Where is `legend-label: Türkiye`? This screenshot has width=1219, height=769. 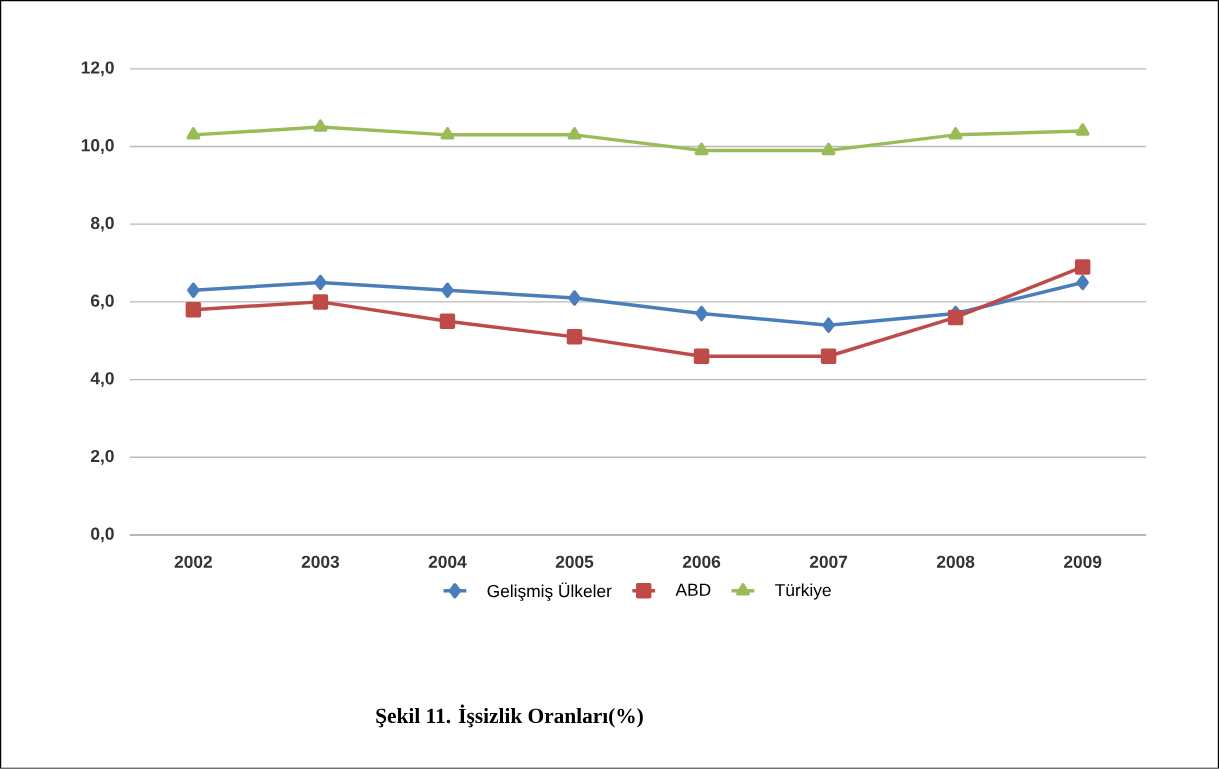 legend-label: Türkiye is located at coordinates (803, 591).